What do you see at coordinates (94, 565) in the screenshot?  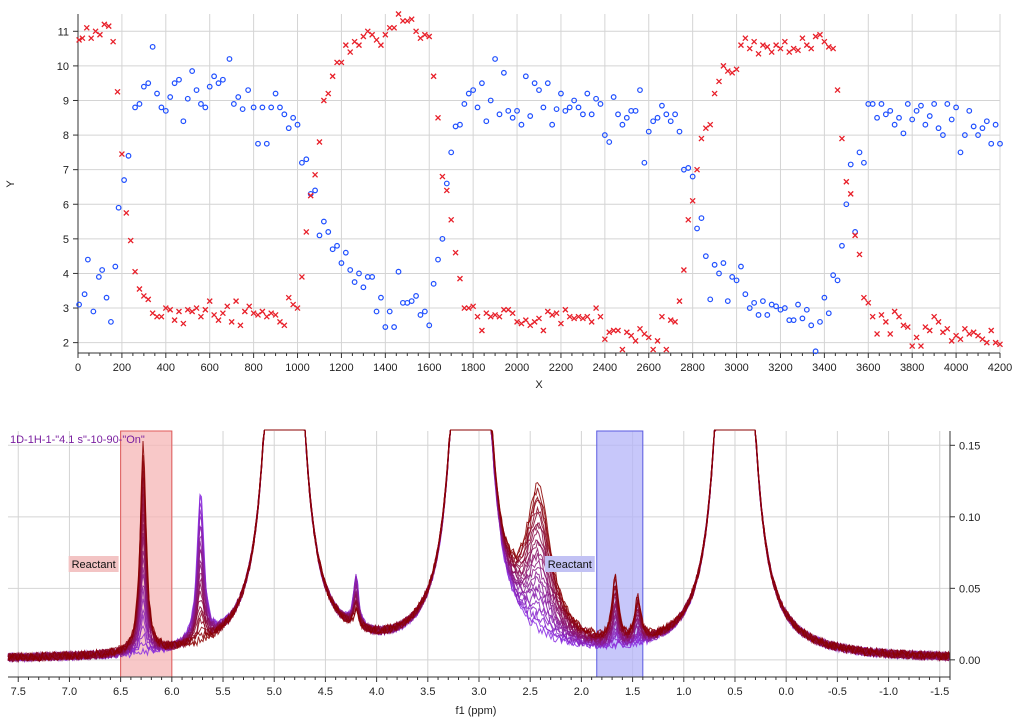 I see `band-label: Reactant` at bounding box center [94, 565].